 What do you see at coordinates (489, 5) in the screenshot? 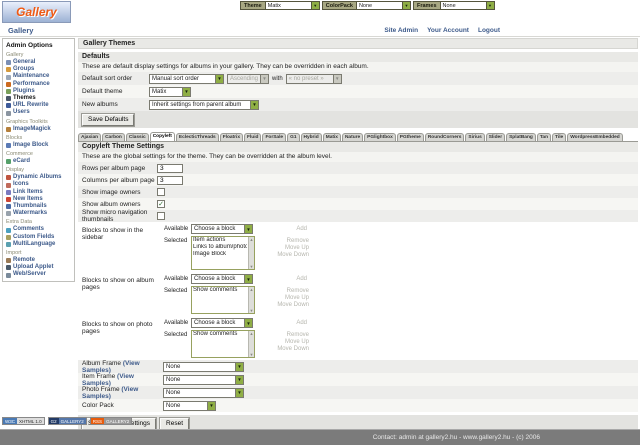
I see `frames-select-arrow-icon: ▼` at bounding box center [489, 5].